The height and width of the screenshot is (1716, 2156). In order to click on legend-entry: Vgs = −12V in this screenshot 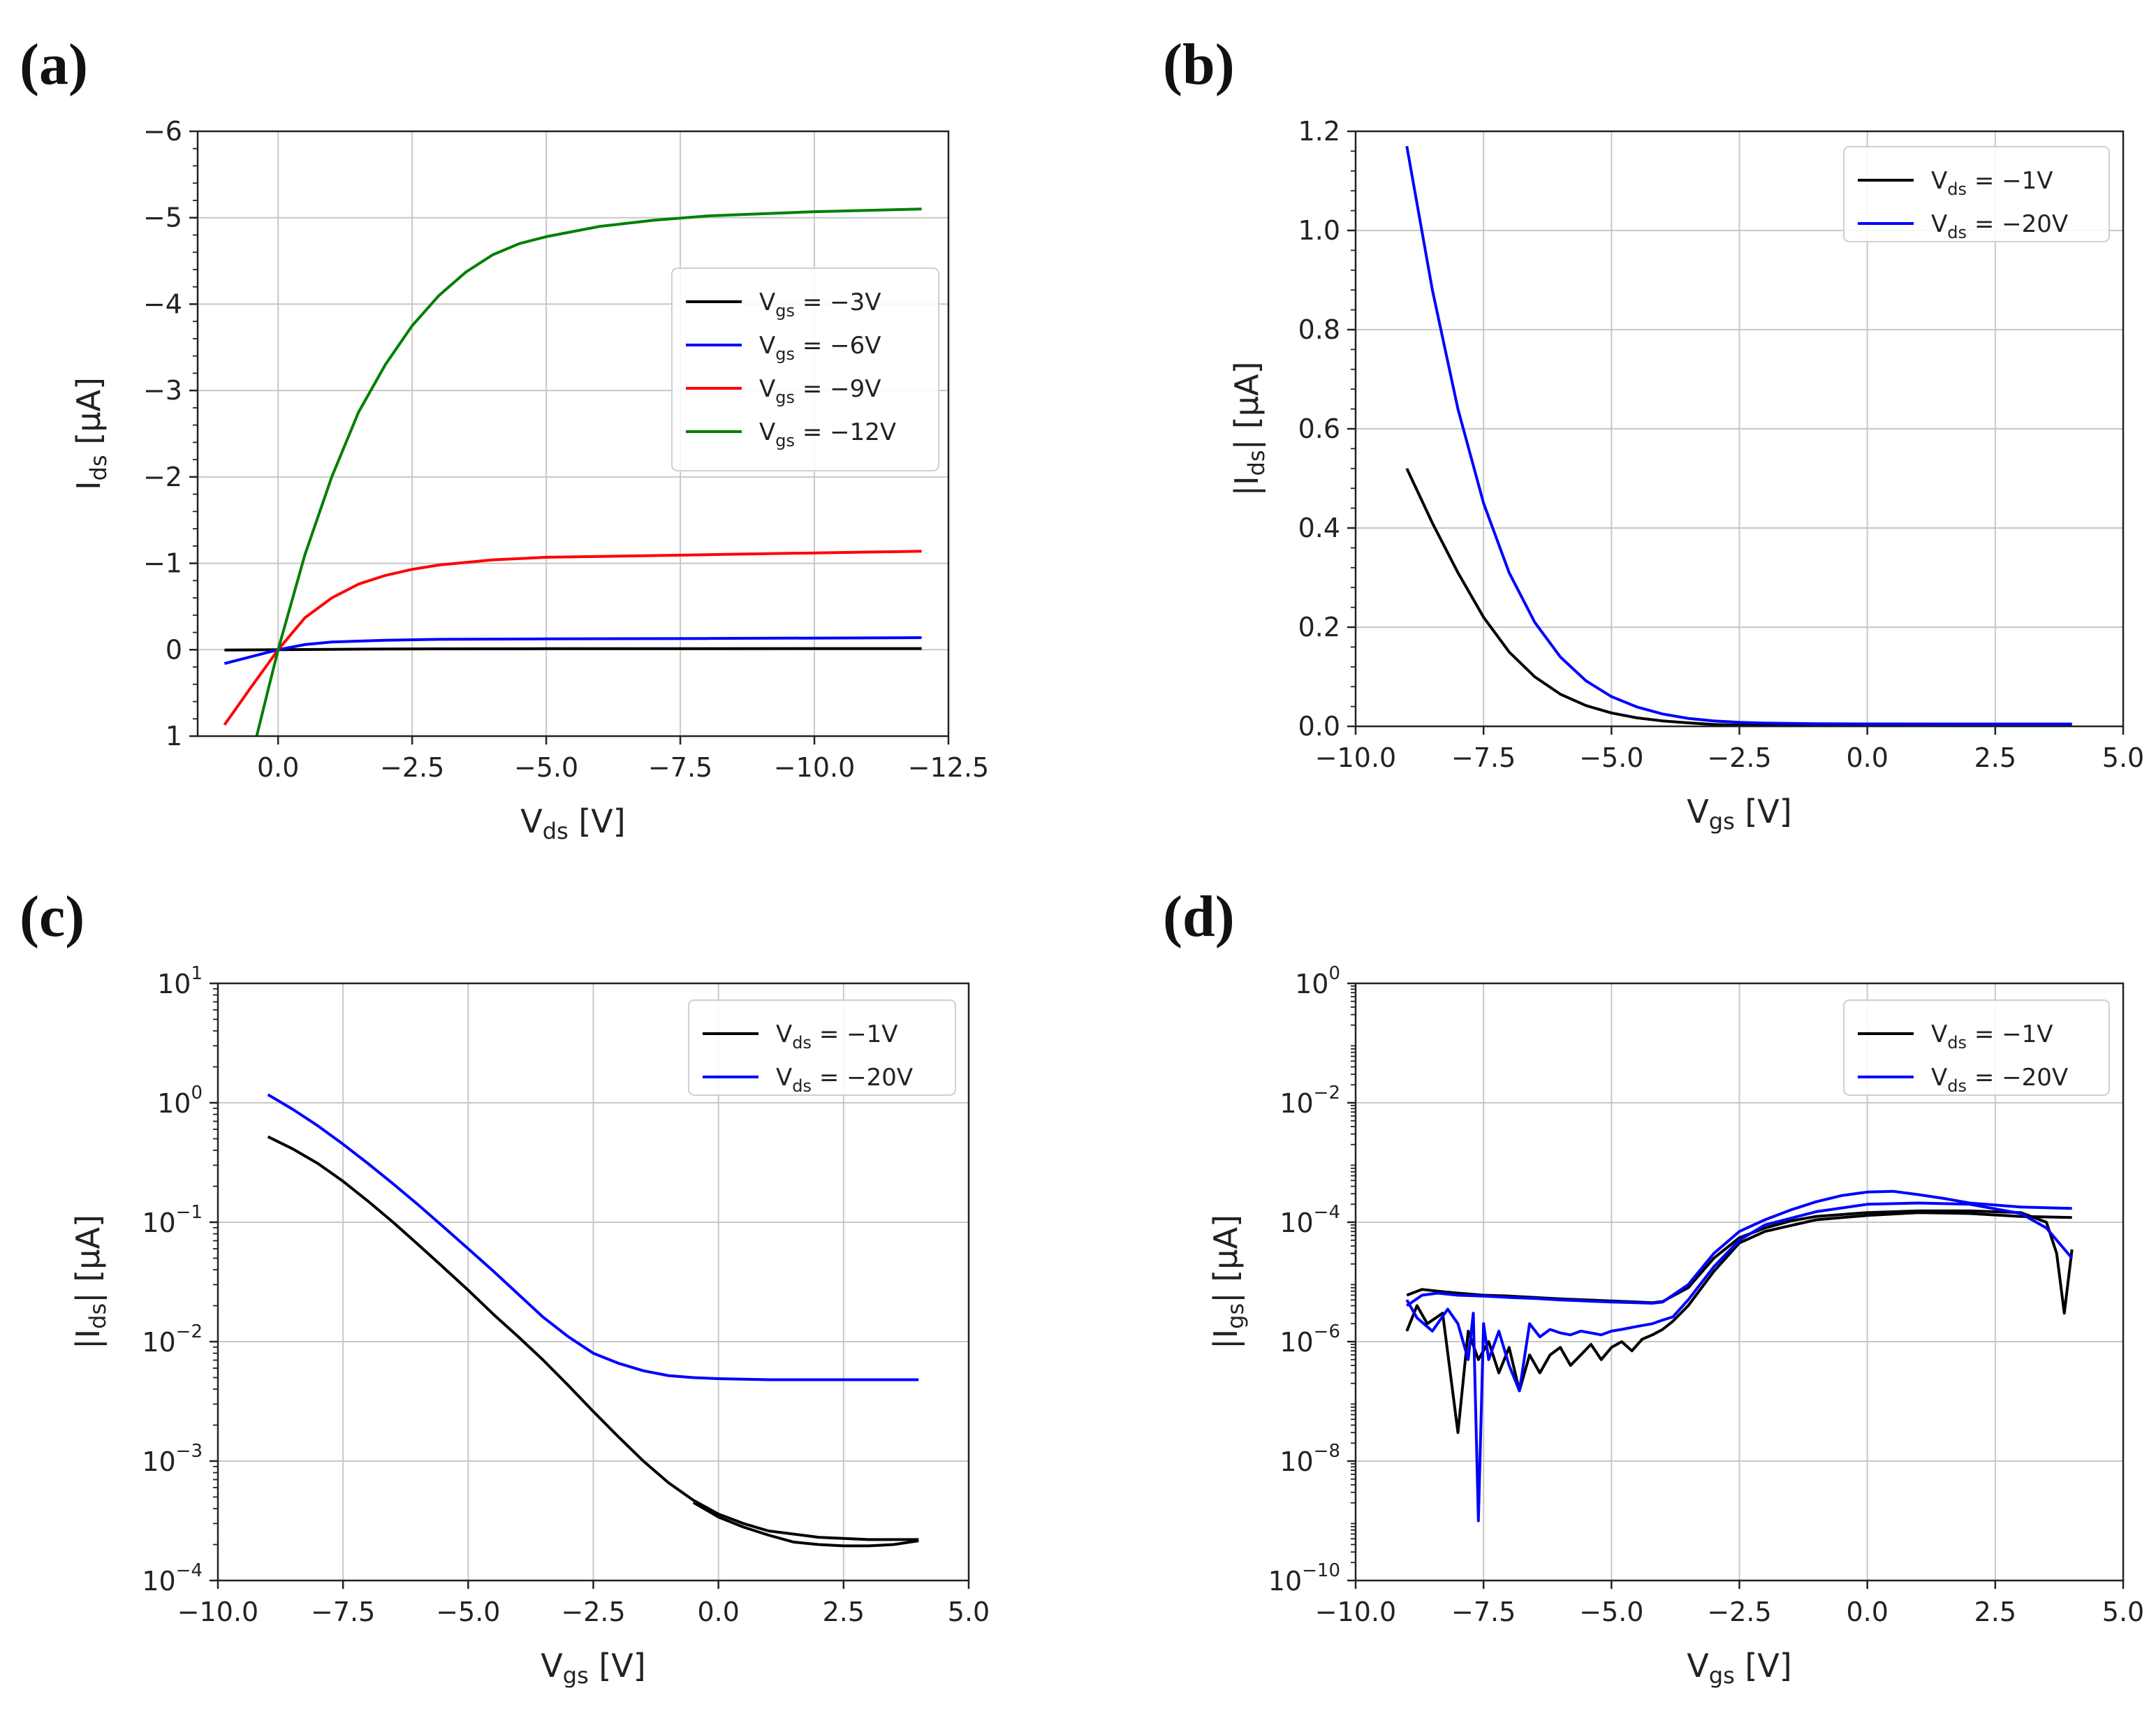, I will do `click(827, 434)`.